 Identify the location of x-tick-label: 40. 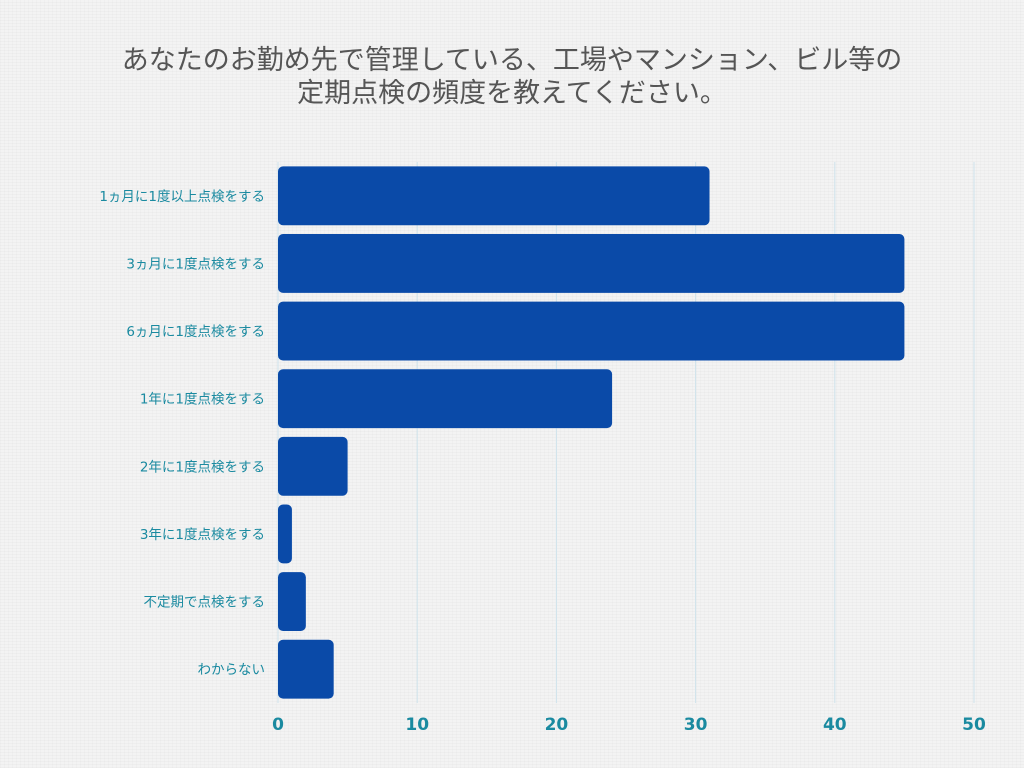
(835, 725).